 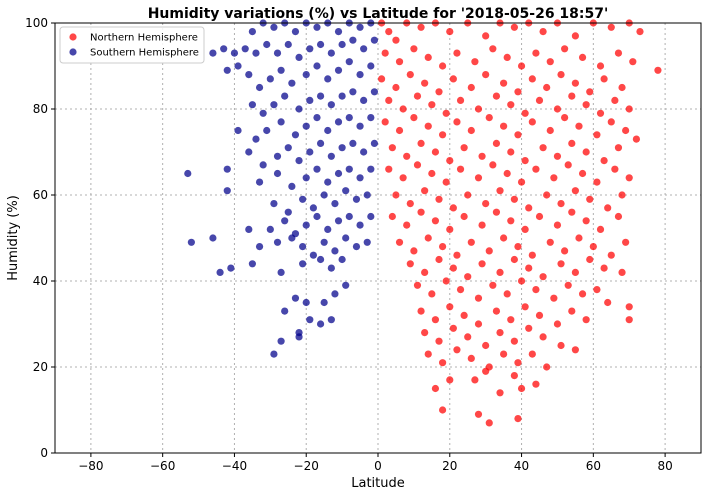 I want to click on legend-marker, so click(x=73, y=37).